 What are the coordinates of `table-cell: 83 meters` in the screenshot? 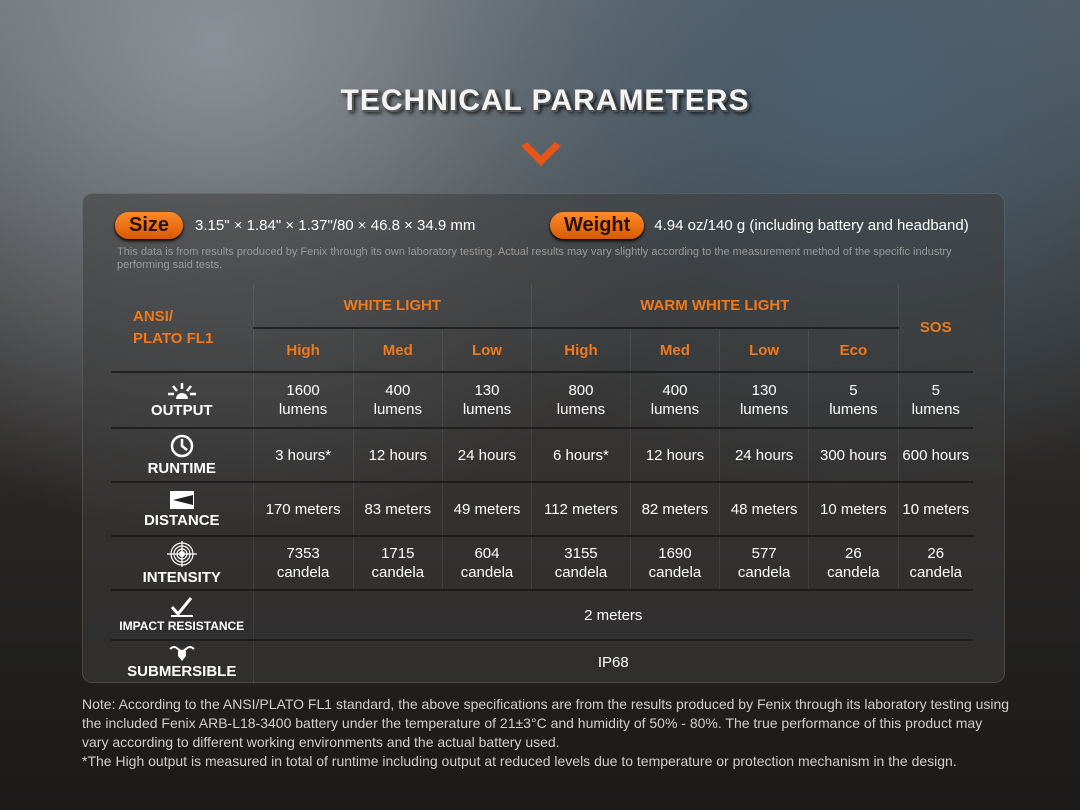 It's located at (397, 509).